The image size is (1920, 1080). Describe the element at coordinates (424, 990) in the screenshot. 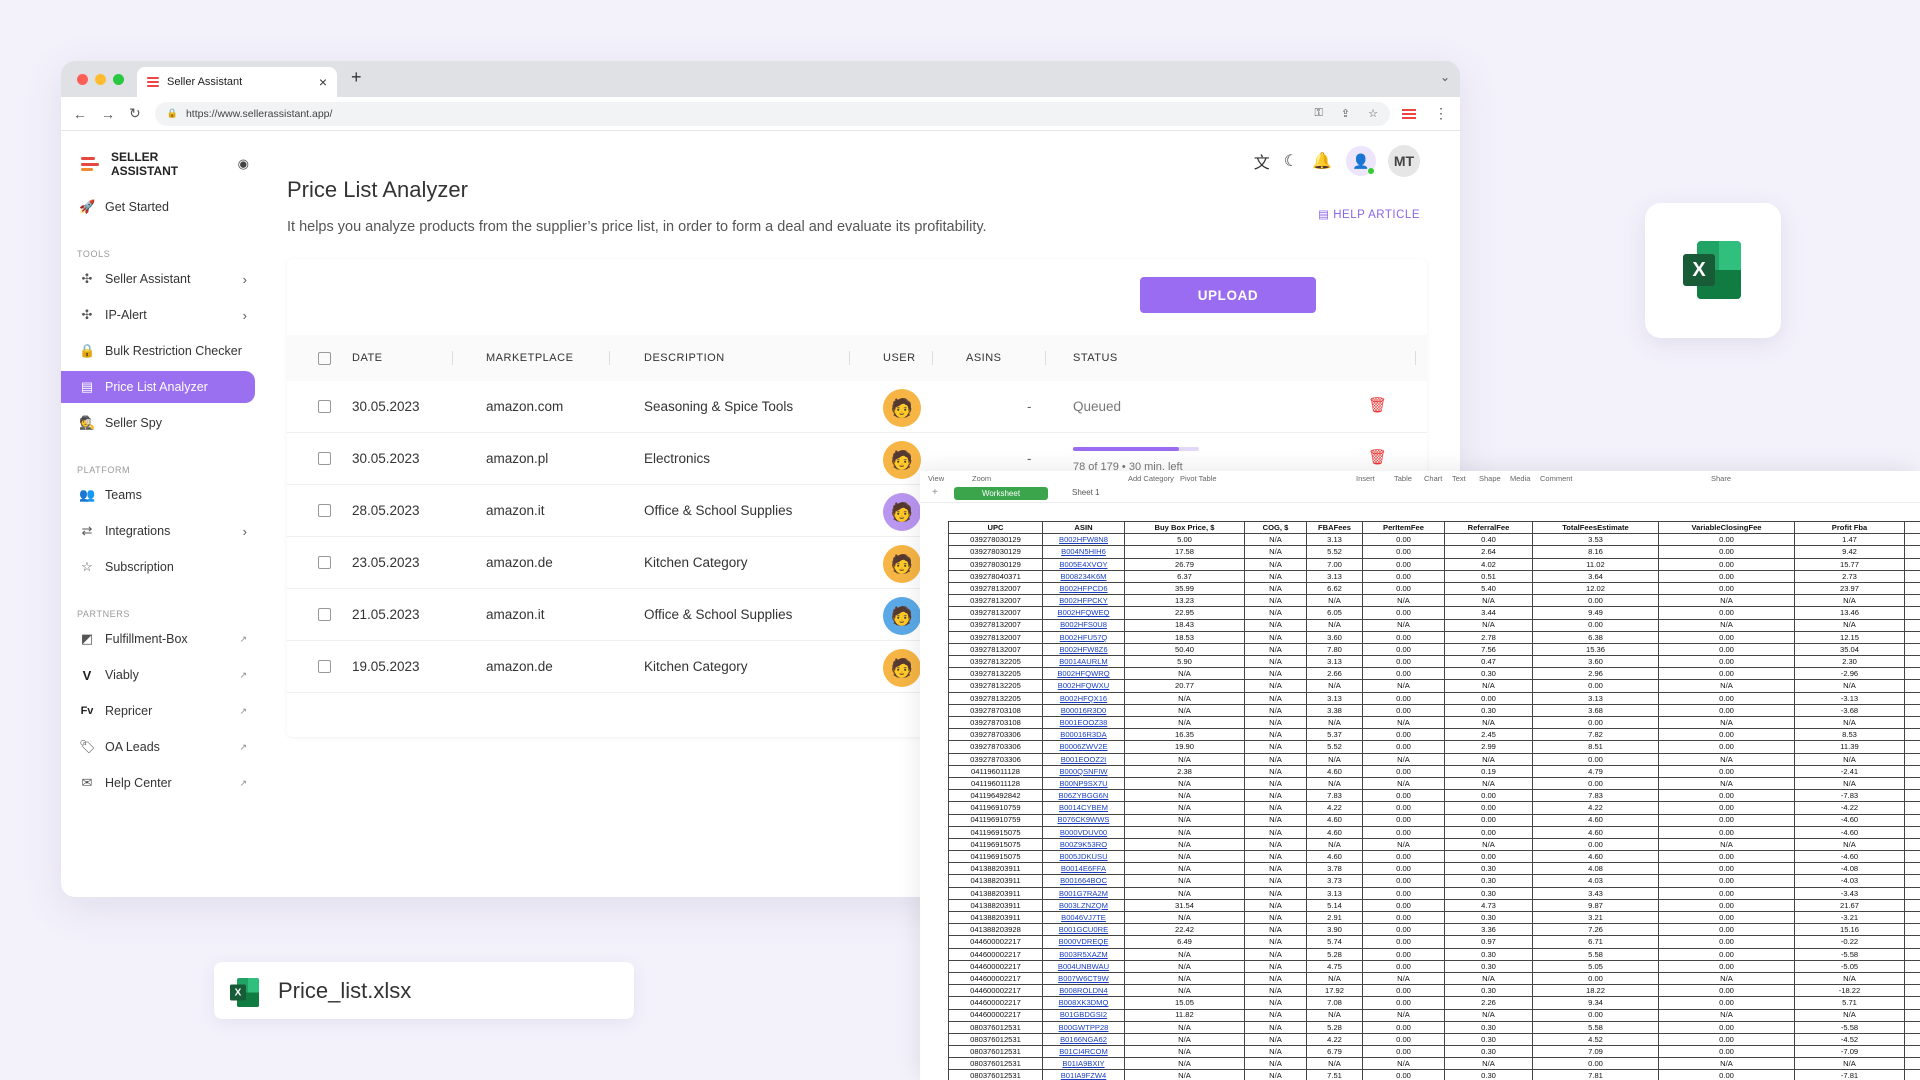

I see `file-card: X Price_list.xlsx` at that location.